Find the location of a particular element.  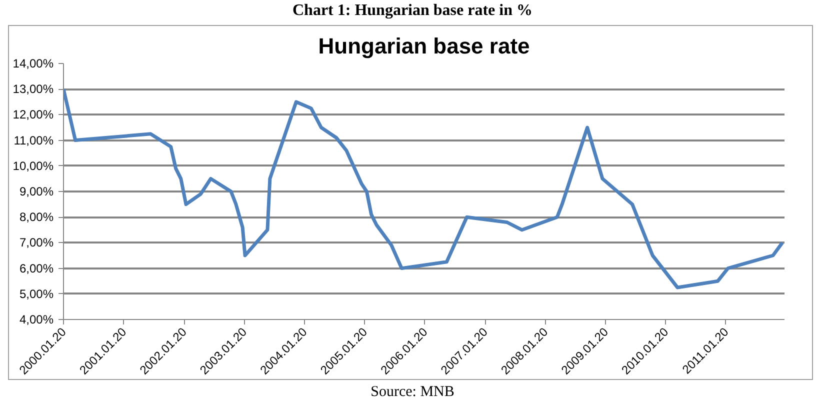

y-tick-label: 4,00% is located at coordinates (36, 319).